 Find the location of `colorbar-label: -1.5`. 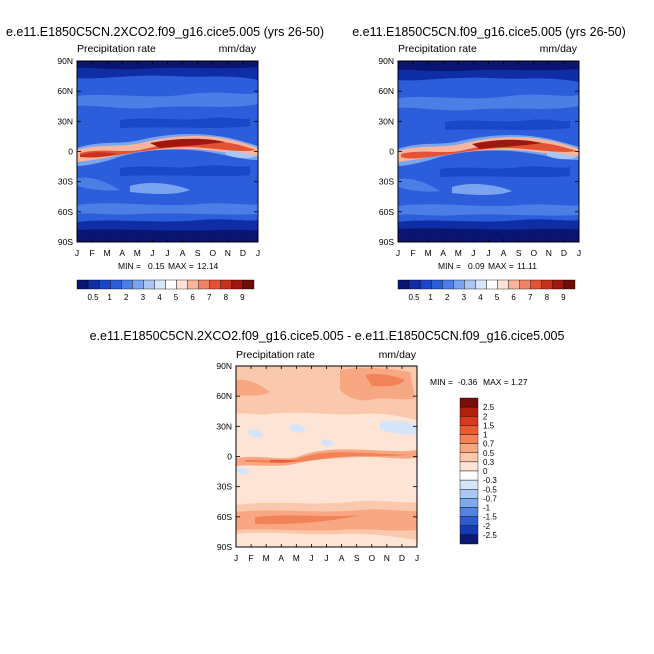

colorbar-label: -1.5 is located at coordinates (490, 517).